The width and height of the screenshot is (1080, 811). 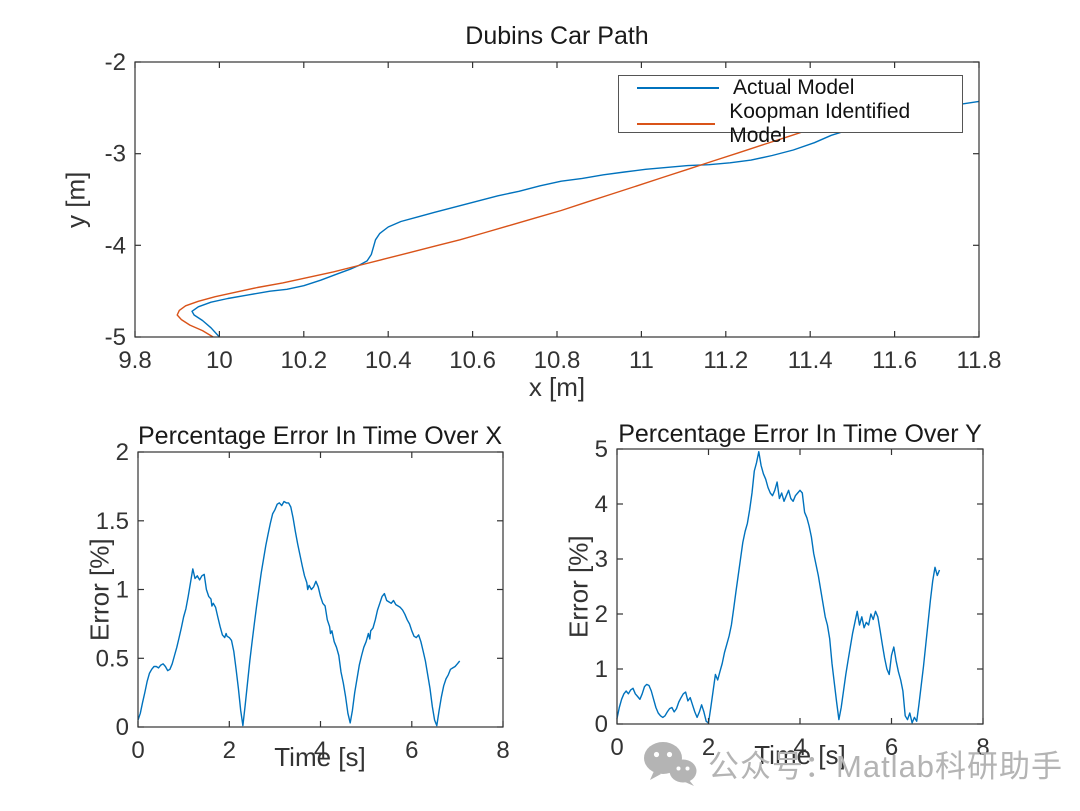 What do you see at coordinates (676, 124) in the screenshot?
I see `legend-line-sample-koopman` at bounding box center [676, 124].